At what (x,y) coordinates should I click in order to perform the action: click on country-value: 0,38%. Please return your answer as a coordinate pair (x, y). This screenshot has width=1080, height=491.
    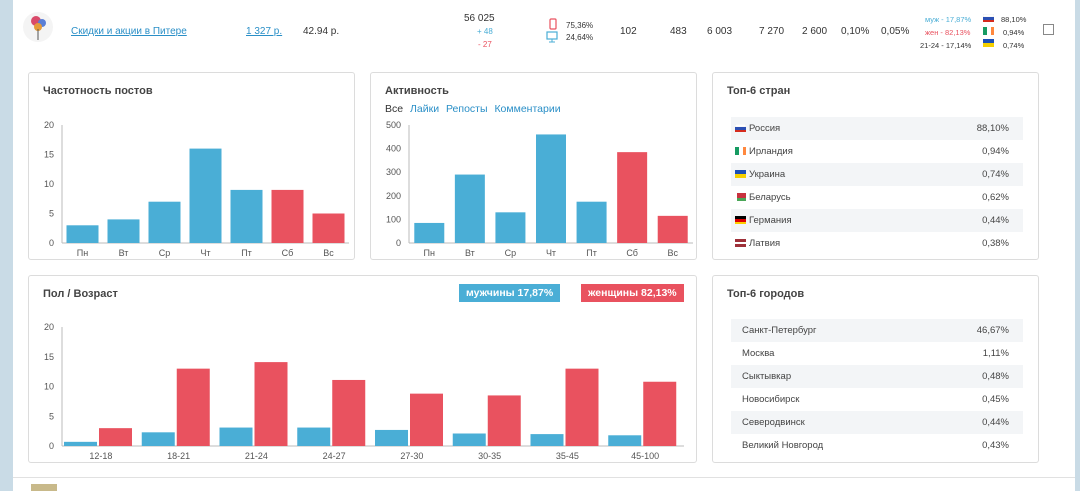
    Looking at the image, I should click on (995, 243).